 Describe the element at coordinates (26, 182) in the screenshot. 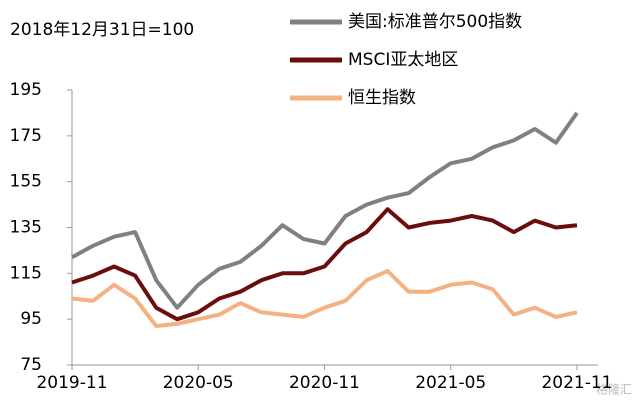

I see `y-tick-label: 155` at that location.